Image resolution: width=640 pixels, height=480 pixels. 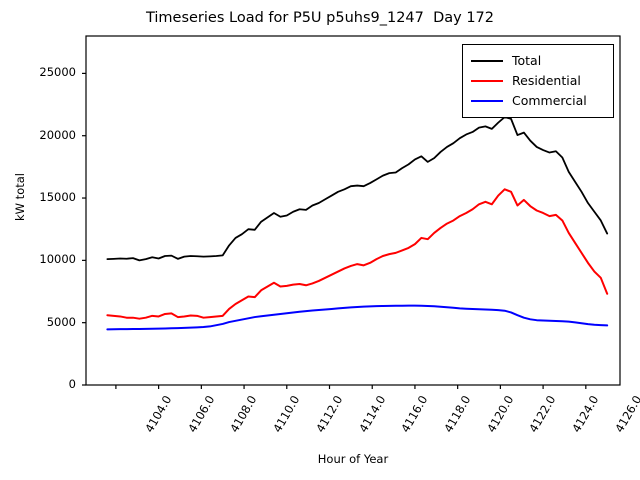 I want to click on legend-label: Residential, so click(x=546, y=80).